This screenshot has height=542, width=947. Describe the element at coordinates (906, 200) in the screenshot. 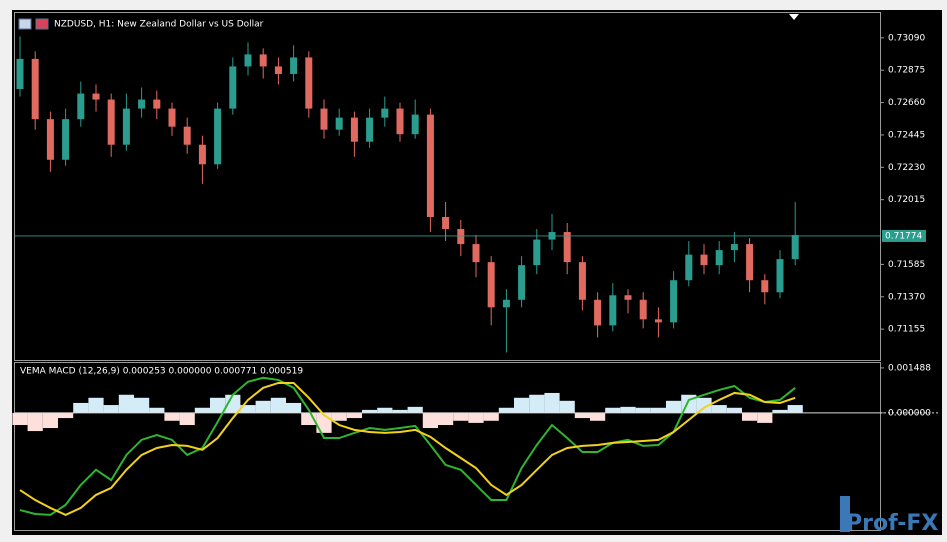

I see `y-tick-label: 0.72015` at that location.